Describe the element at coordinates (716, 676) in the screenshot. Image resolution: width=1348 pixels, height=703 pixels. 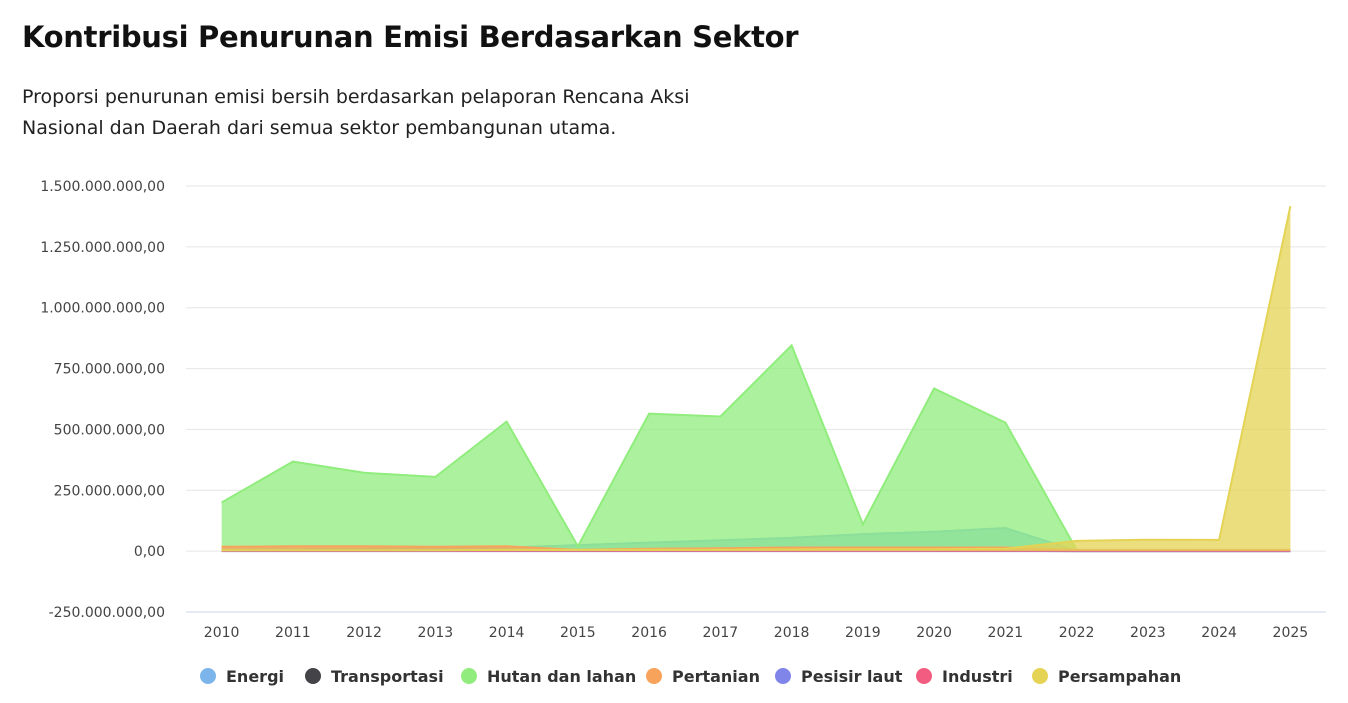
I see `legend-label: Pertanian` at that location.